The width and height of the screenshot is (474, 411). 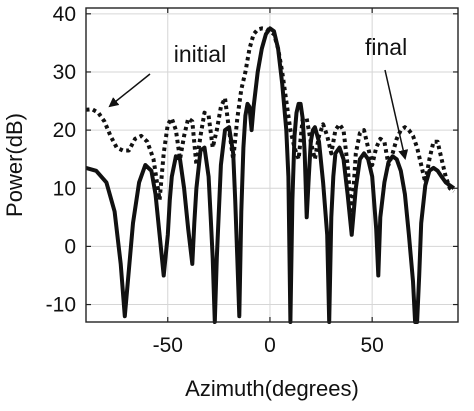 I want to click on x-tick-label: 0, so click(x=270, y=345).